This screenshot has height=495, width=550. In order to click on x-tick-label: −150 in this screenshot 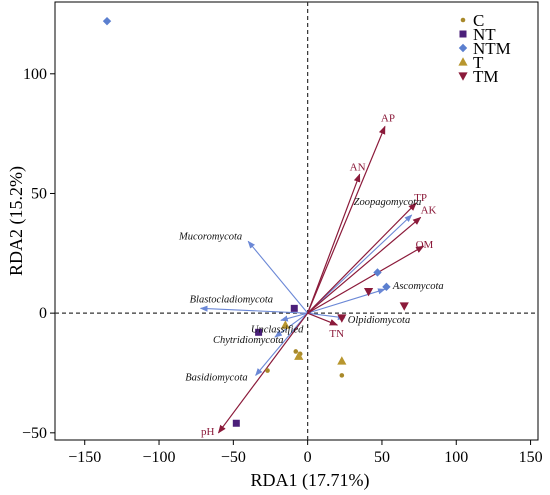, I will do `click(84, 457)`.